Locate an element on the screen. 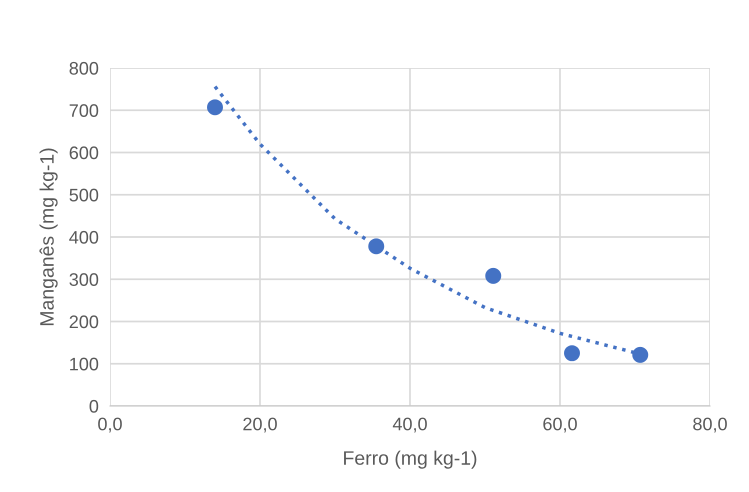 Image resolution: width=749 pixels, height=492 pixels. y-tick-label: 300 is located at coordinates (83, 279).